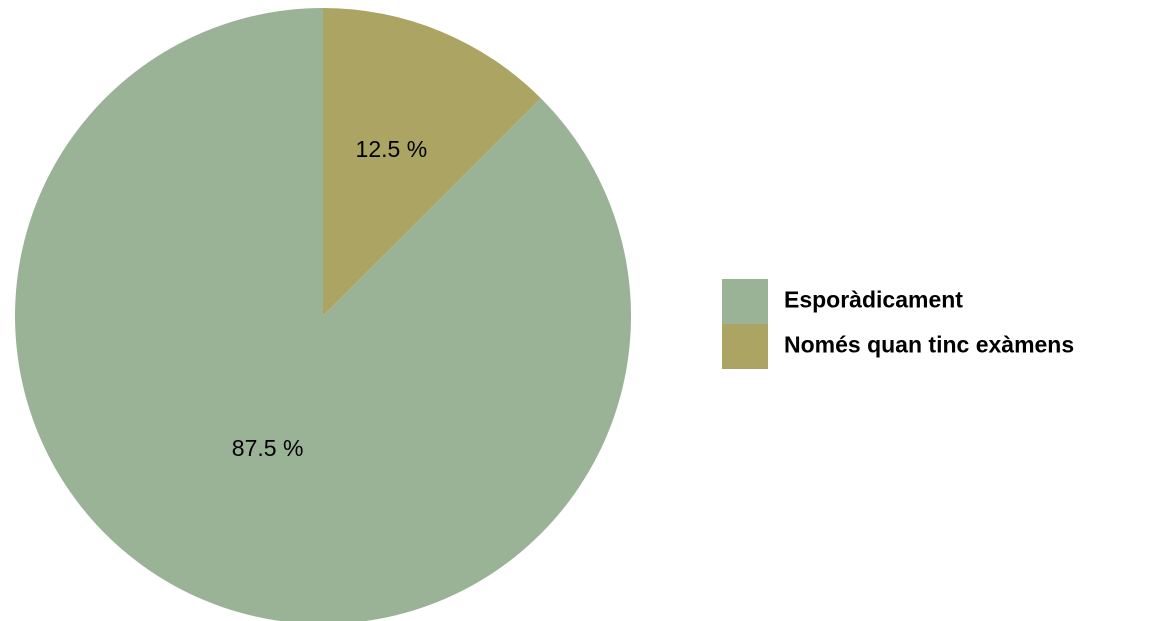 Image resolution: width=1159 pixels, height=621 pixels. What do you see at coordinates (329, 298) in the screenshot?
I see `pie-slice-labels: 12.5 % 87.5 %` at bounding box center [329, 298].